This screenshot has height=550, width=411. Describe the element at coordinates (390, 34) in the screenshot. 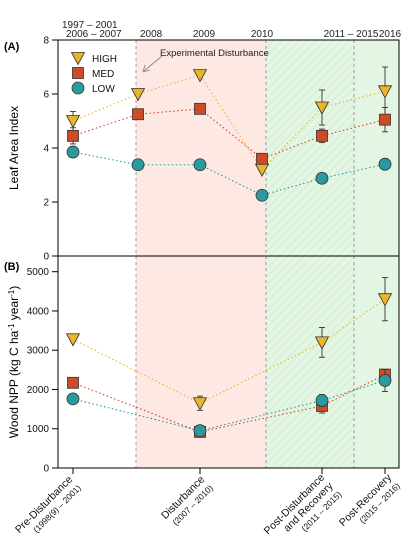

I see `top-label: 2016` at that location.